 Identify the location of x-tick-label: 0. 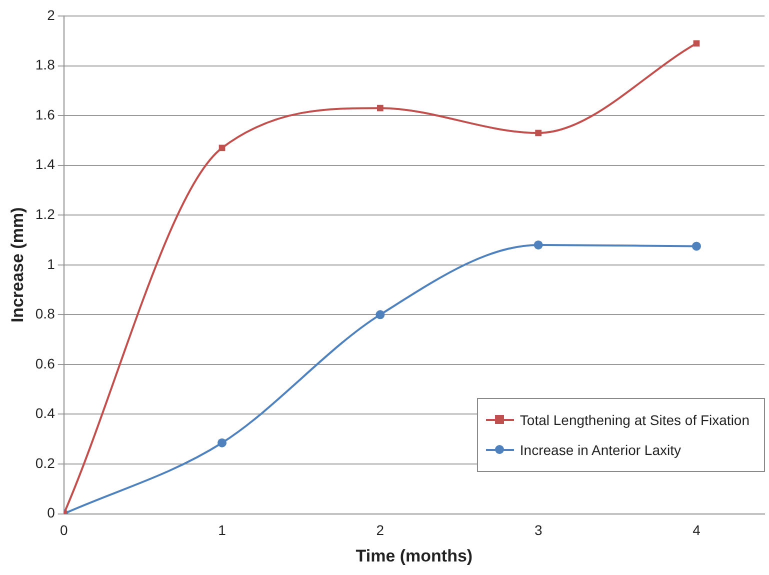
(64, 530).